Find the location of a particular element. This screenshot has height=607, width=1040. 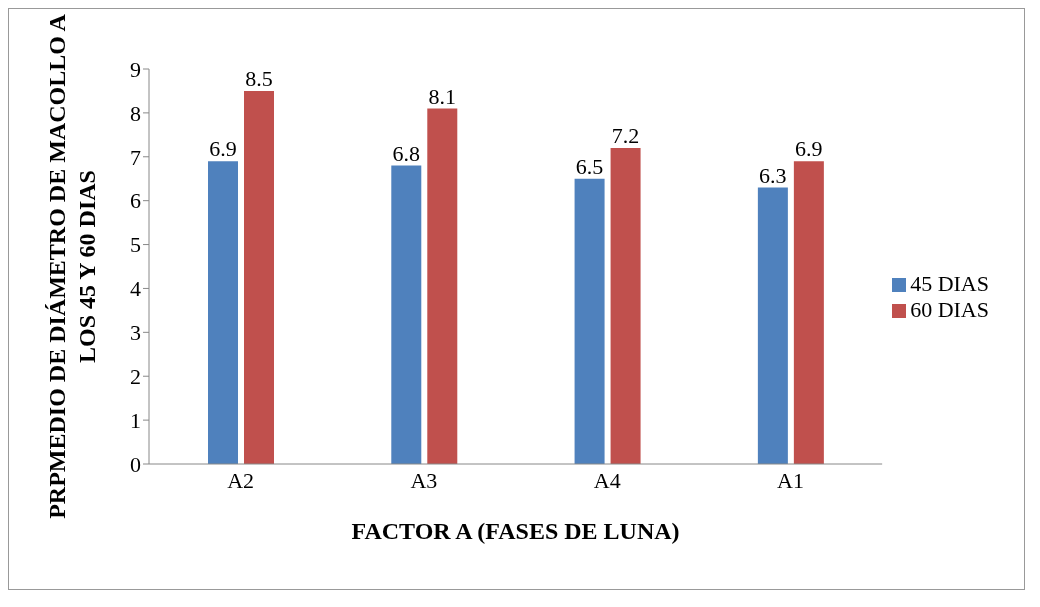

y-tick-label: 7 is located at coordinates (135, 157).